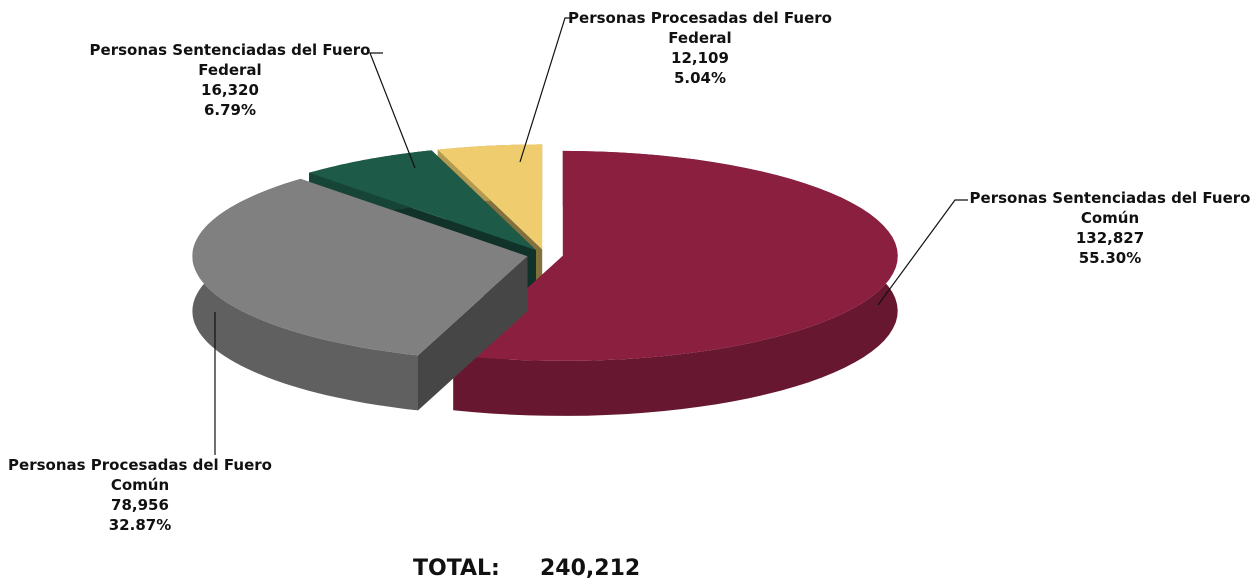  What do you see at coordinates (1110, 208) in the screenshot?
I see `category-name: Personas Sentenciadas del Fuero Común` at bounding box center [1110, 208].